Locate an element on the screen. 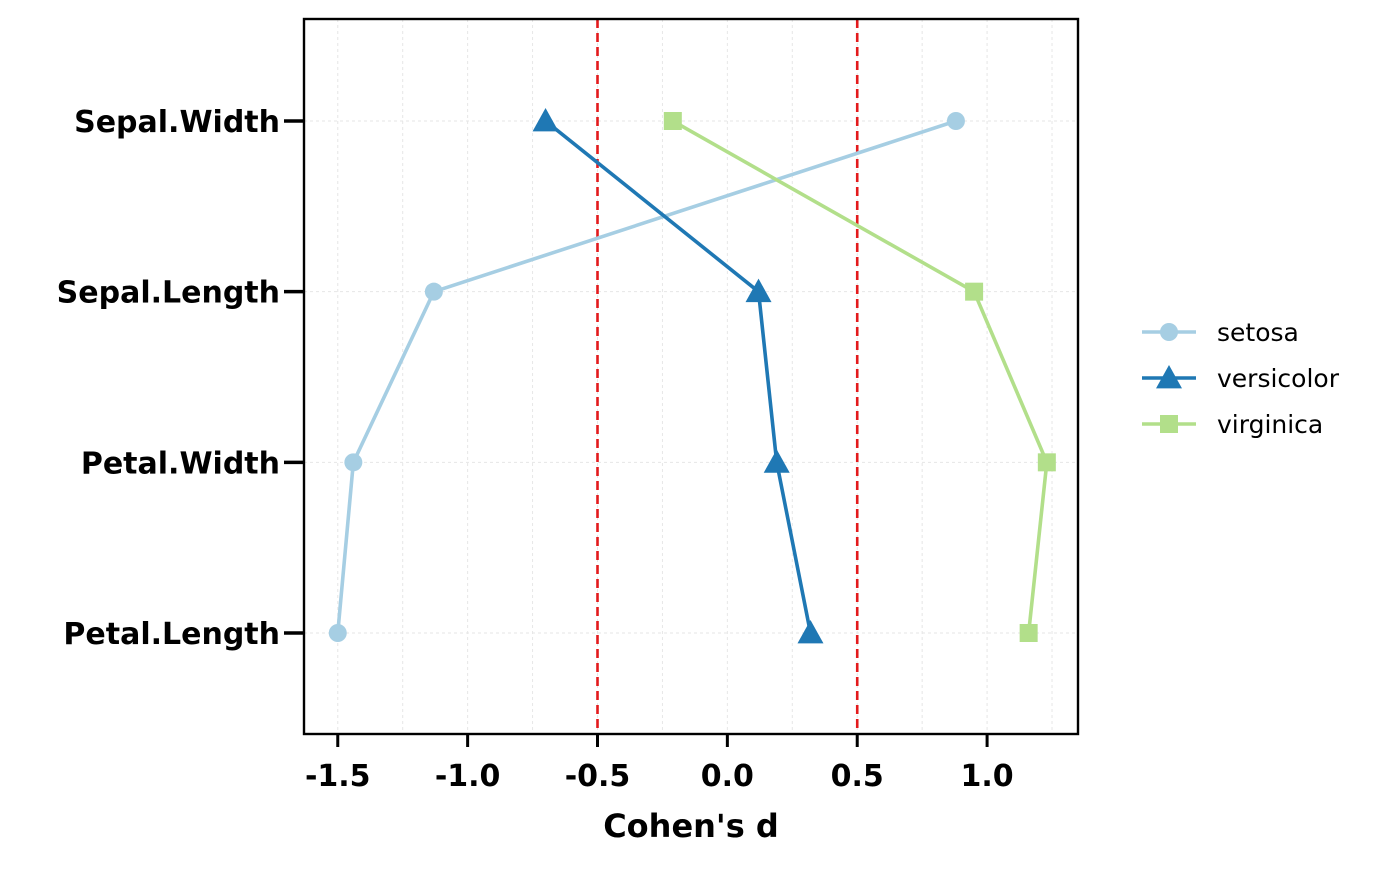 The height and width of the screenshot is (870, 1400). x-tick-label: -1.5 is located at coordinates (338, 776).